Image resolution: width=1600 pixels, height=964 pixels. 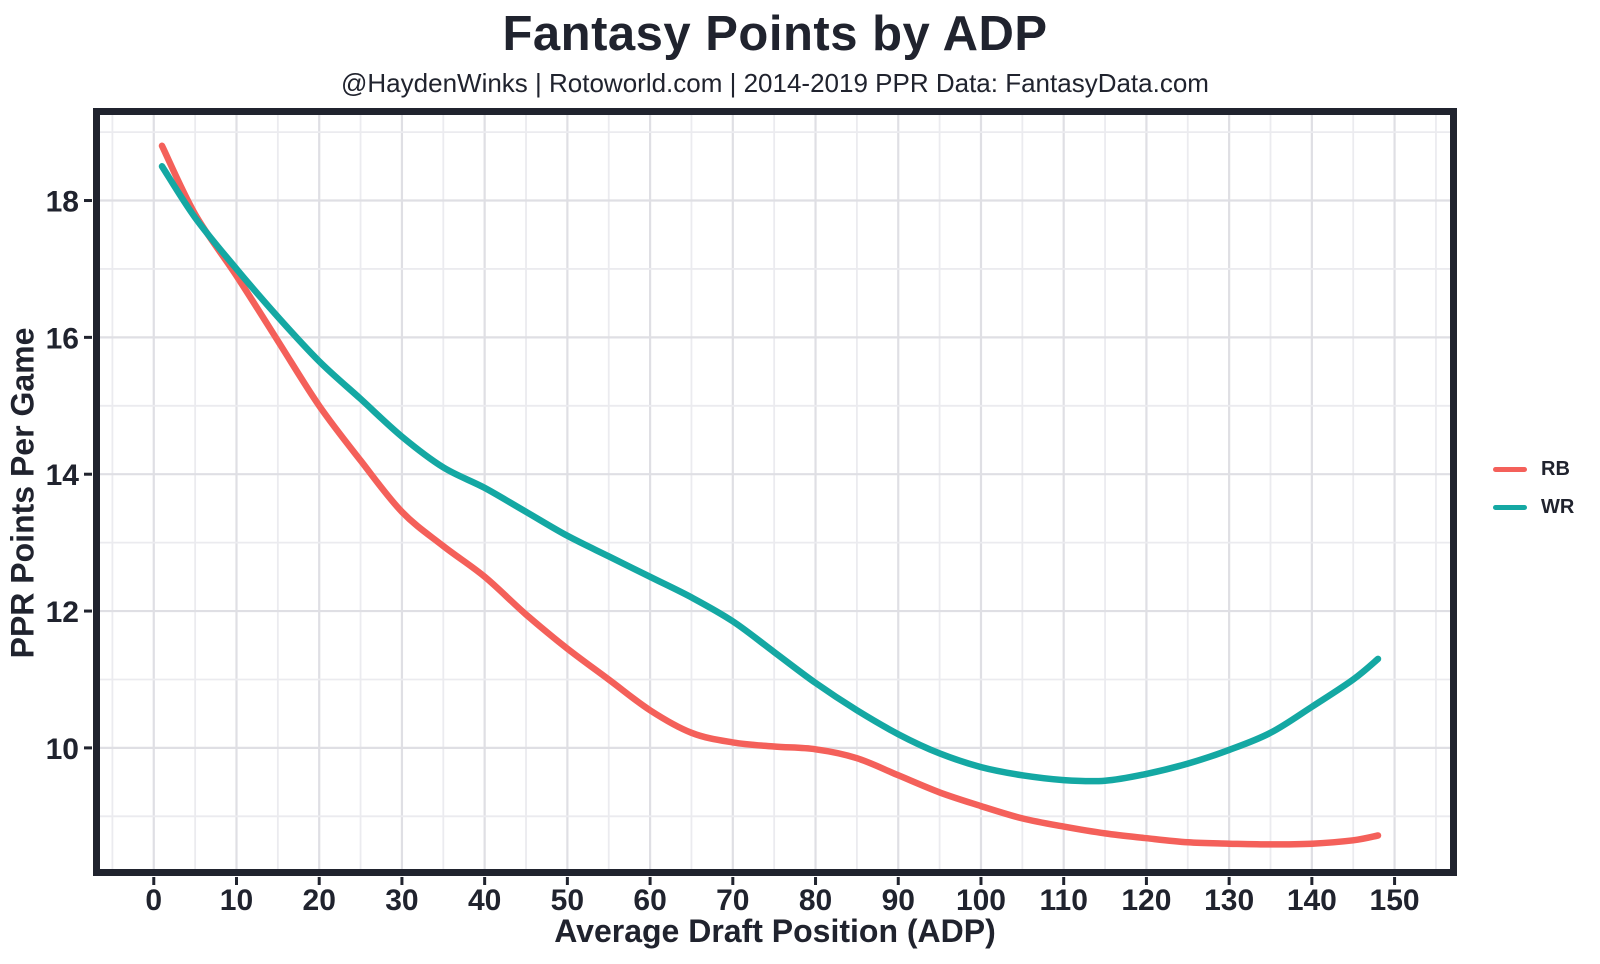 What do you see at coordinates (567, 900) in the screenshot?
I see `x-tick-label: 50` at bounding box center [567, 900].